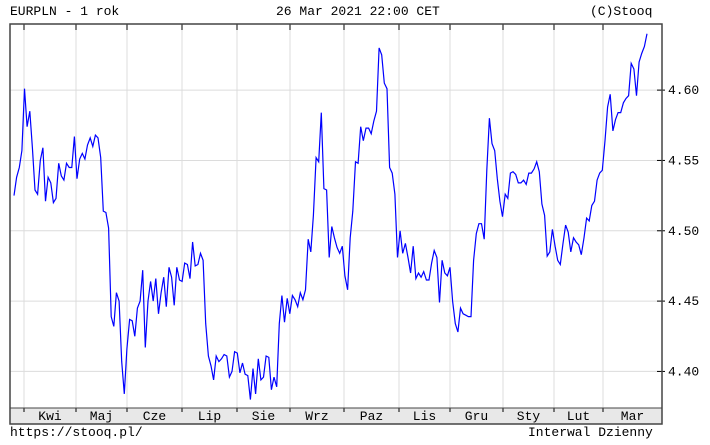 The image size is (710, 445). I want to click on source-link: https://stooq.pl/, so click(76, 432).